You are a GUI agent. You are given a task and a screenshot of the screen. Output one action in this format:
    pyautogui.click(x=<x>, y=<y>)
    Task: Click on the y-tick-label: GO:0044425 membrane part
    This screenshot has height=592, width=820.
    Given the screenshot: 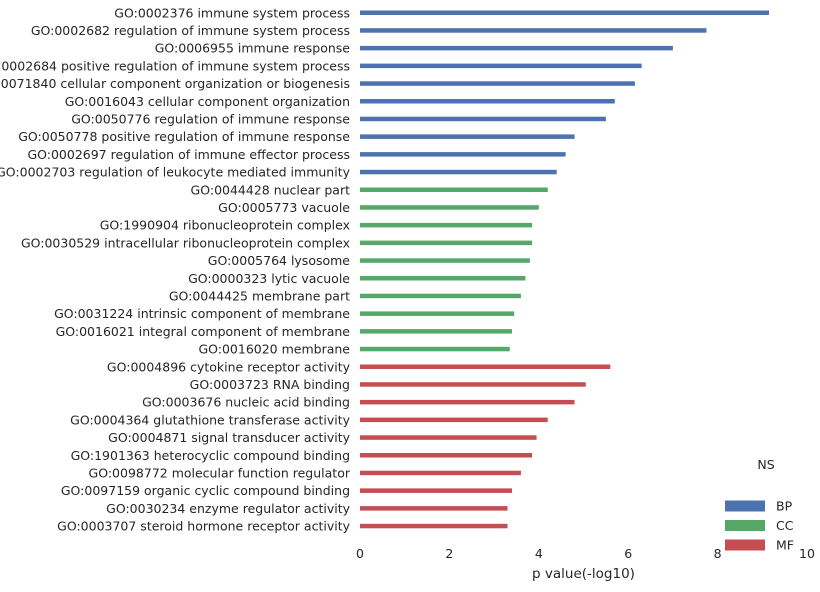 What is the action you would take?
    pyautogui.click(x=259, y=295)
    